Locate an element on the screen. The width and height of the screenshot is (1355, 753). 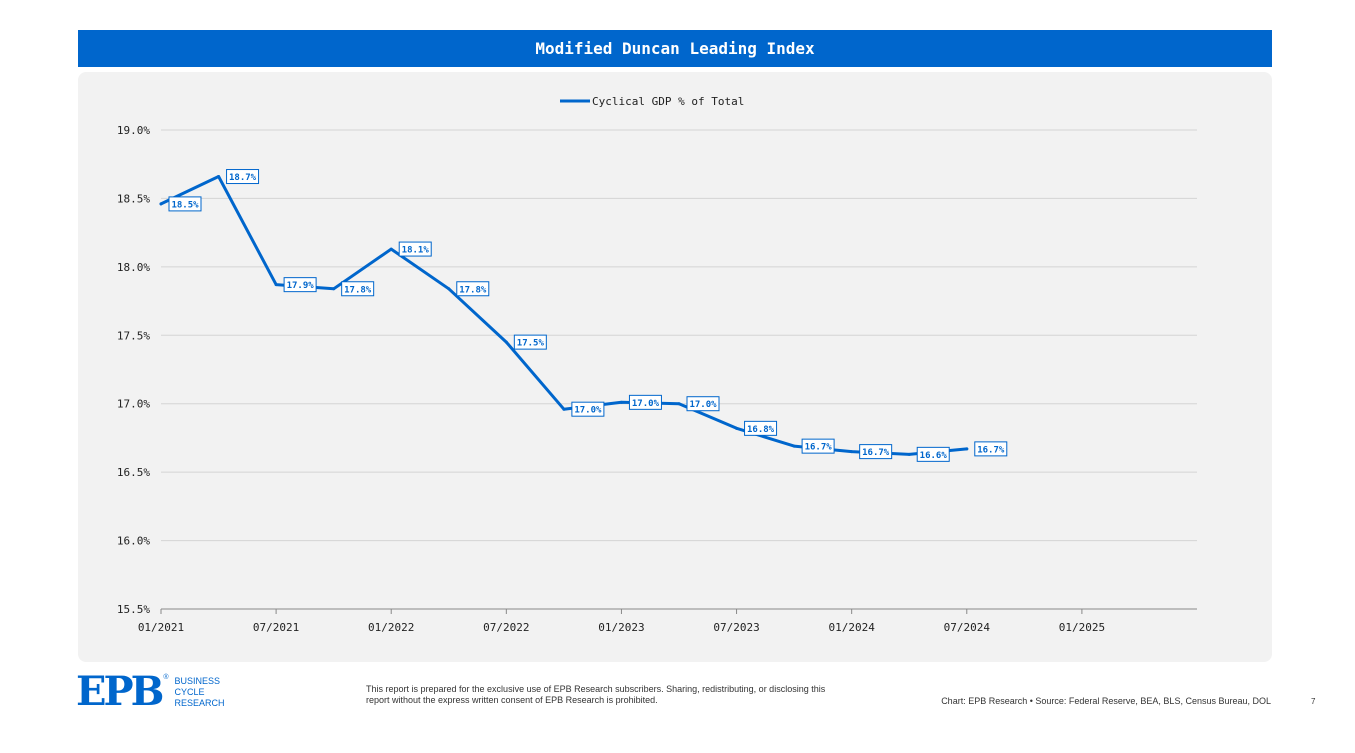
y-tick-label: 15.5% is located at coordinates (133, 609).